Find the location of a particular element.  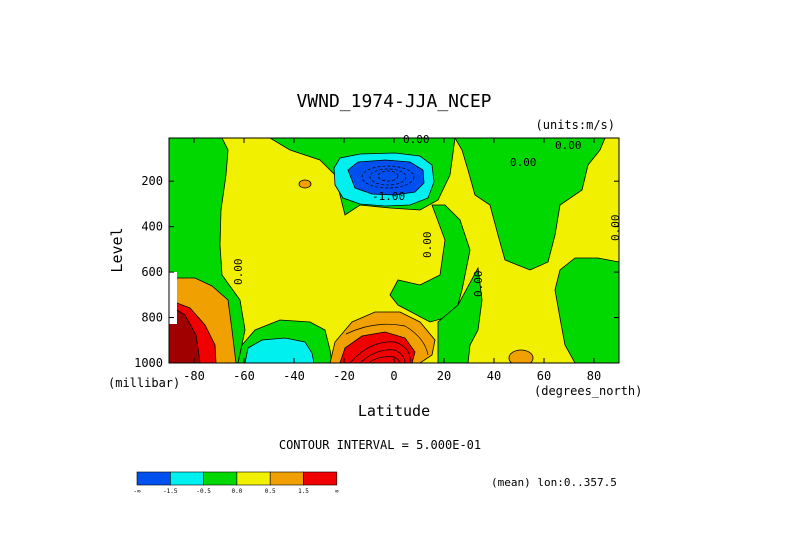

green-region-lower-right is located at coordinates (460, 314).